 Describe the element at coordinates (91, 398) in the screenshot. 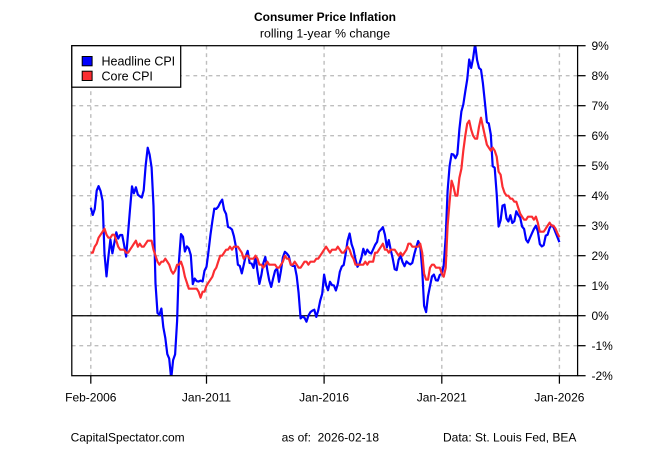

I see `svg-text: Feb-2006` at that location.